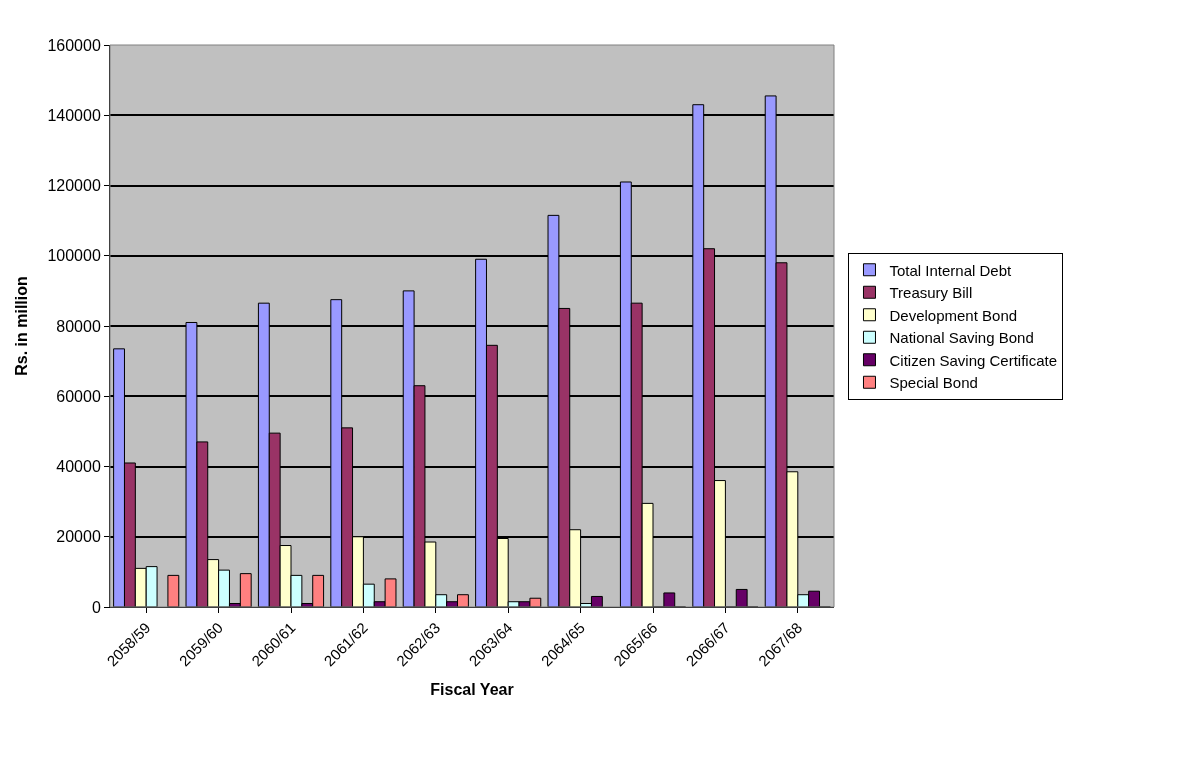 This screenshot has width=1179, height=777. What do you see at coordinates (931, 293) in the screenshot?
I see `legend-label: Treasury Bill` at bounding box center [931, 293].